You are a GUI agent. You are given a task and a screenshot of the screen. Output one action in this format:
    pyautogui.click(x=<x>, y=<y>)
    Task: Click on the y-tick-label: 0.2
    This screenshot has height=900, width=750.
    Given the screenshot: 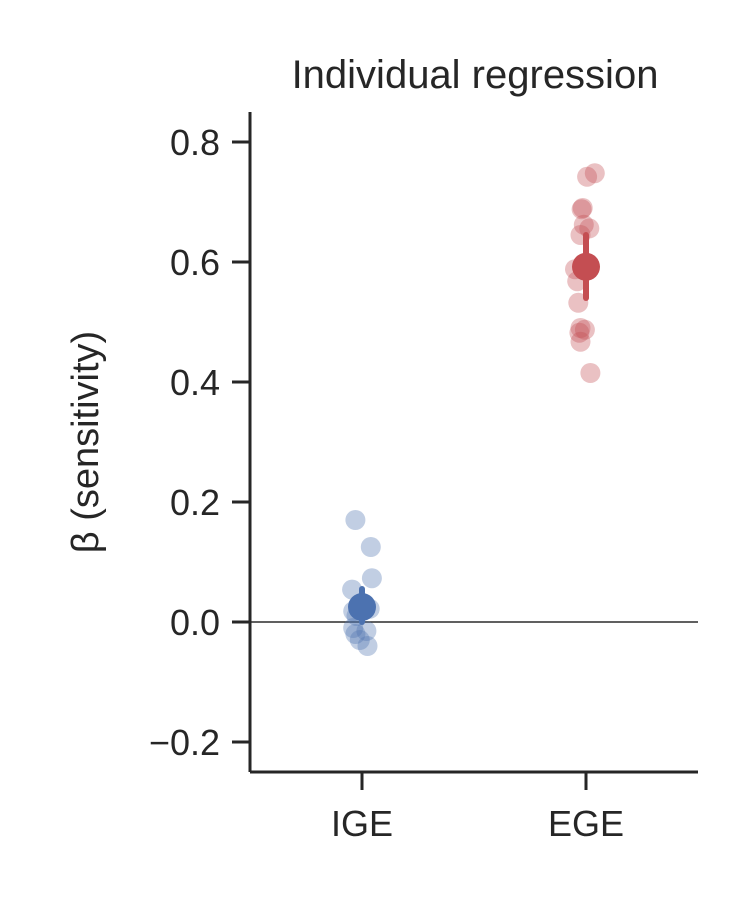 What is the action you would take?
    pyautogui.click(x=195, y=502)
    